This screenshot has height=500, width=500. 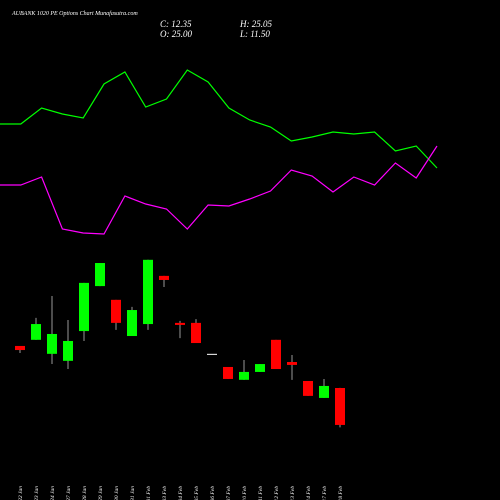 What do you see at coordinates (308, 493) in the screenshot?
I see `x-tick-label: 14 Feb` at bounding box center [308, 493].